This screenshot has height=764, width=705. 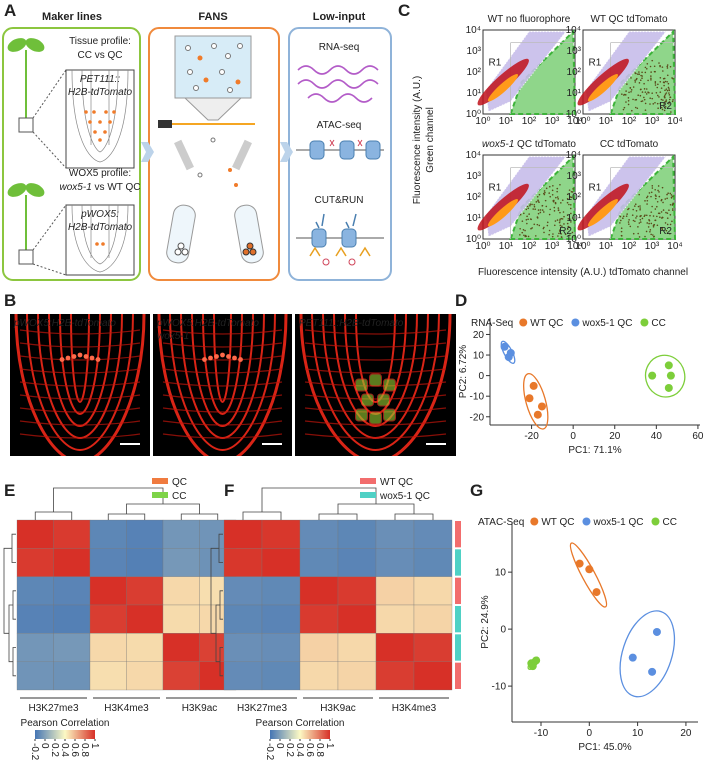 What do you see at coordinates (626, 72) in the screenshot?
I see `gate-r1` at bounding box center [626, 72].